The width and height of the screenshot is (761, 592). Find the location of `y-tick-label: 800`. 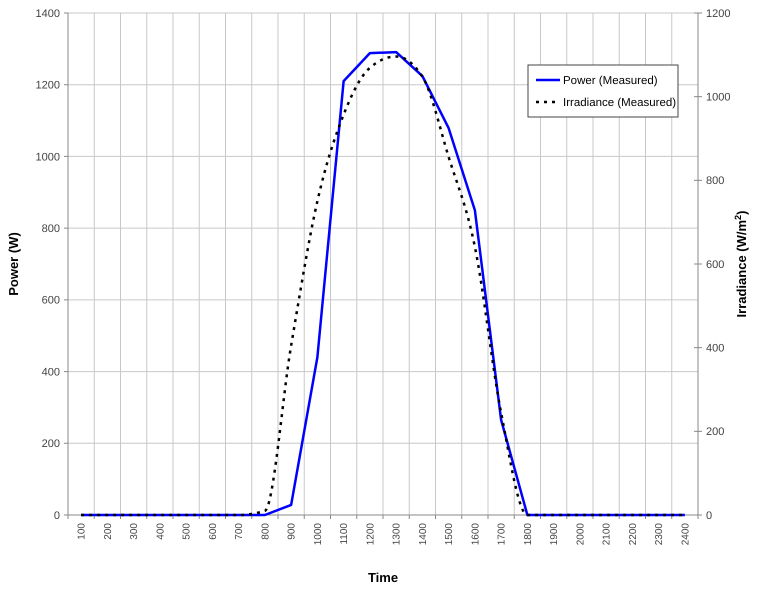

y-tick-label: 800 is located at coordinates (51, 228).